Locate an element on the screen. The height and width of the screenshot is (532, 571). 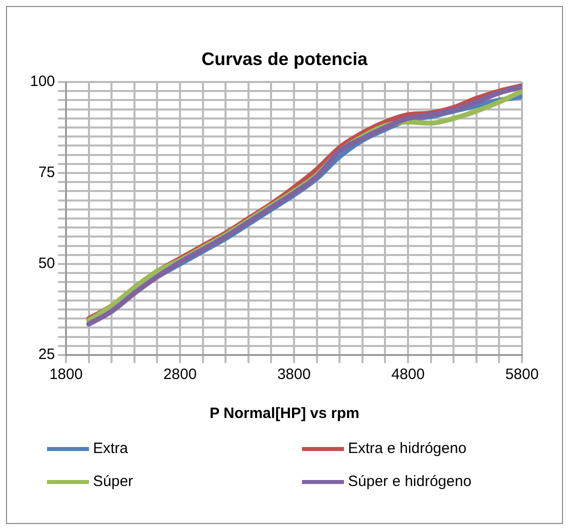
y-tick-label: 25 is located at coordinates (47, 355).